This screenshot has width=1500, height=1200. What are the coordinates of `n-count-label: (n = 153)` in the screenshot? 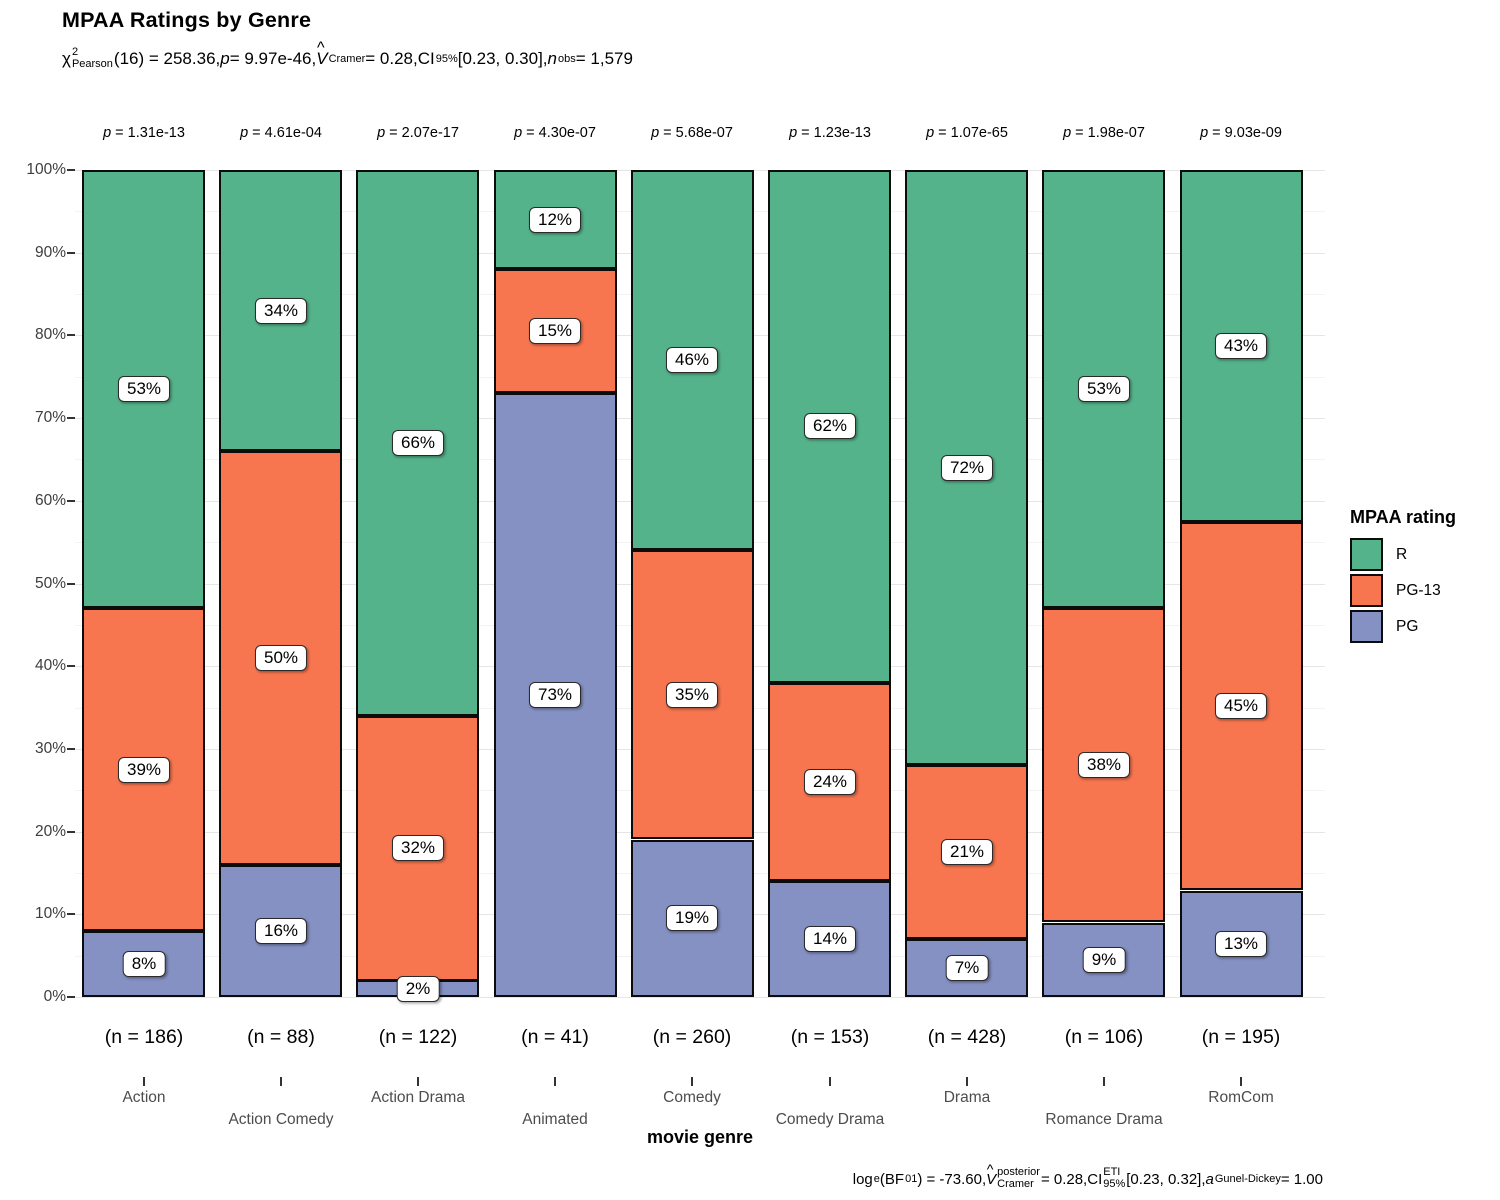 It's located at (830, 1037).